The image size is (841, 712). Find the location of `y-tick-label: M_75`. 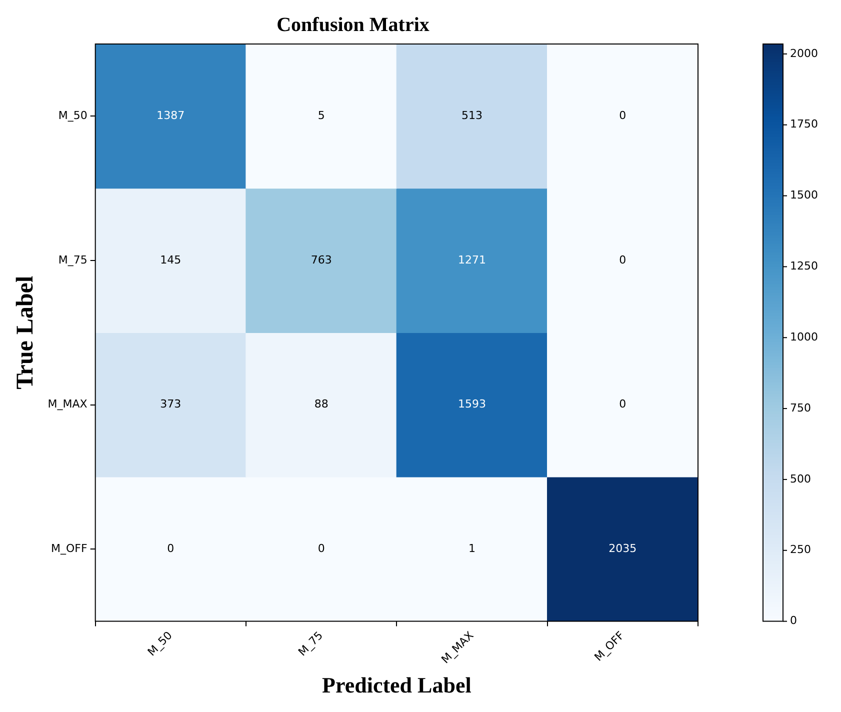

y-tick-label: M_75 is located at coordinates (73, 259).